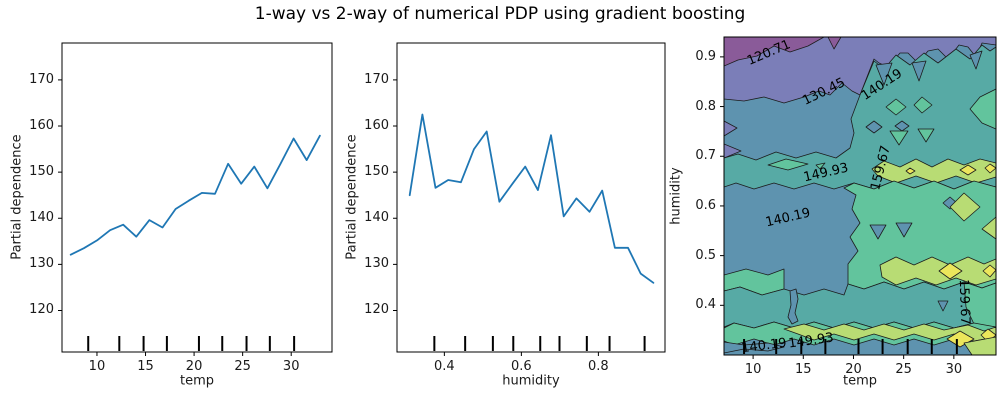  I want to click on y-tick-label-pdp-humidity: 150, so click(376, 172).